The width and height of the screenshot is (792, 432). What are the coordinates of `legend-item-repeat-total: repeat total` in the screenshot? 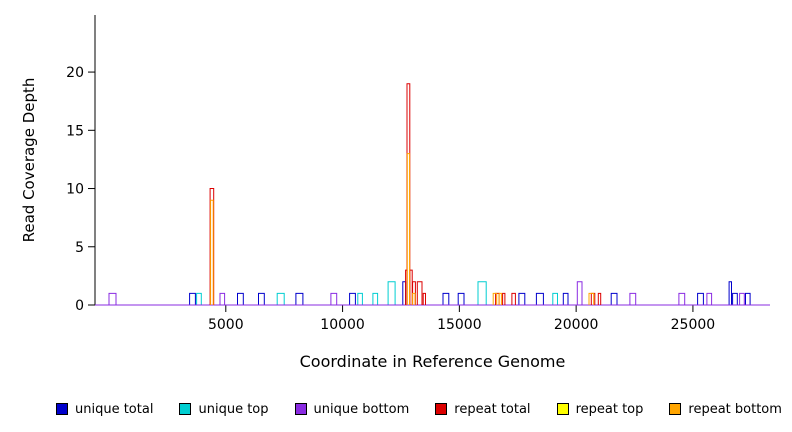 It's located at (483, 409).